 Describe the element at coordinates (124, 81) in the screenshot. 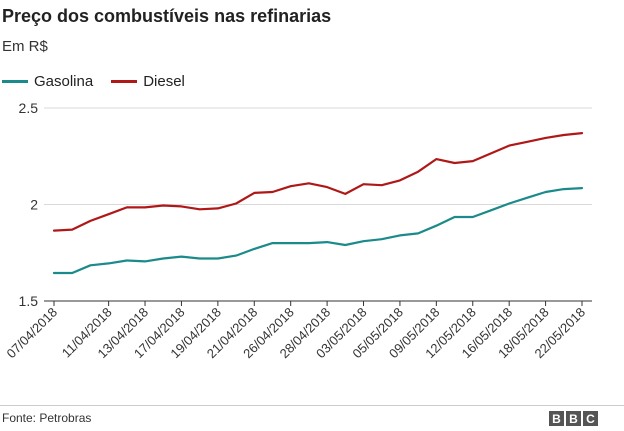

I see `legend-swatch-diesel` at that location.